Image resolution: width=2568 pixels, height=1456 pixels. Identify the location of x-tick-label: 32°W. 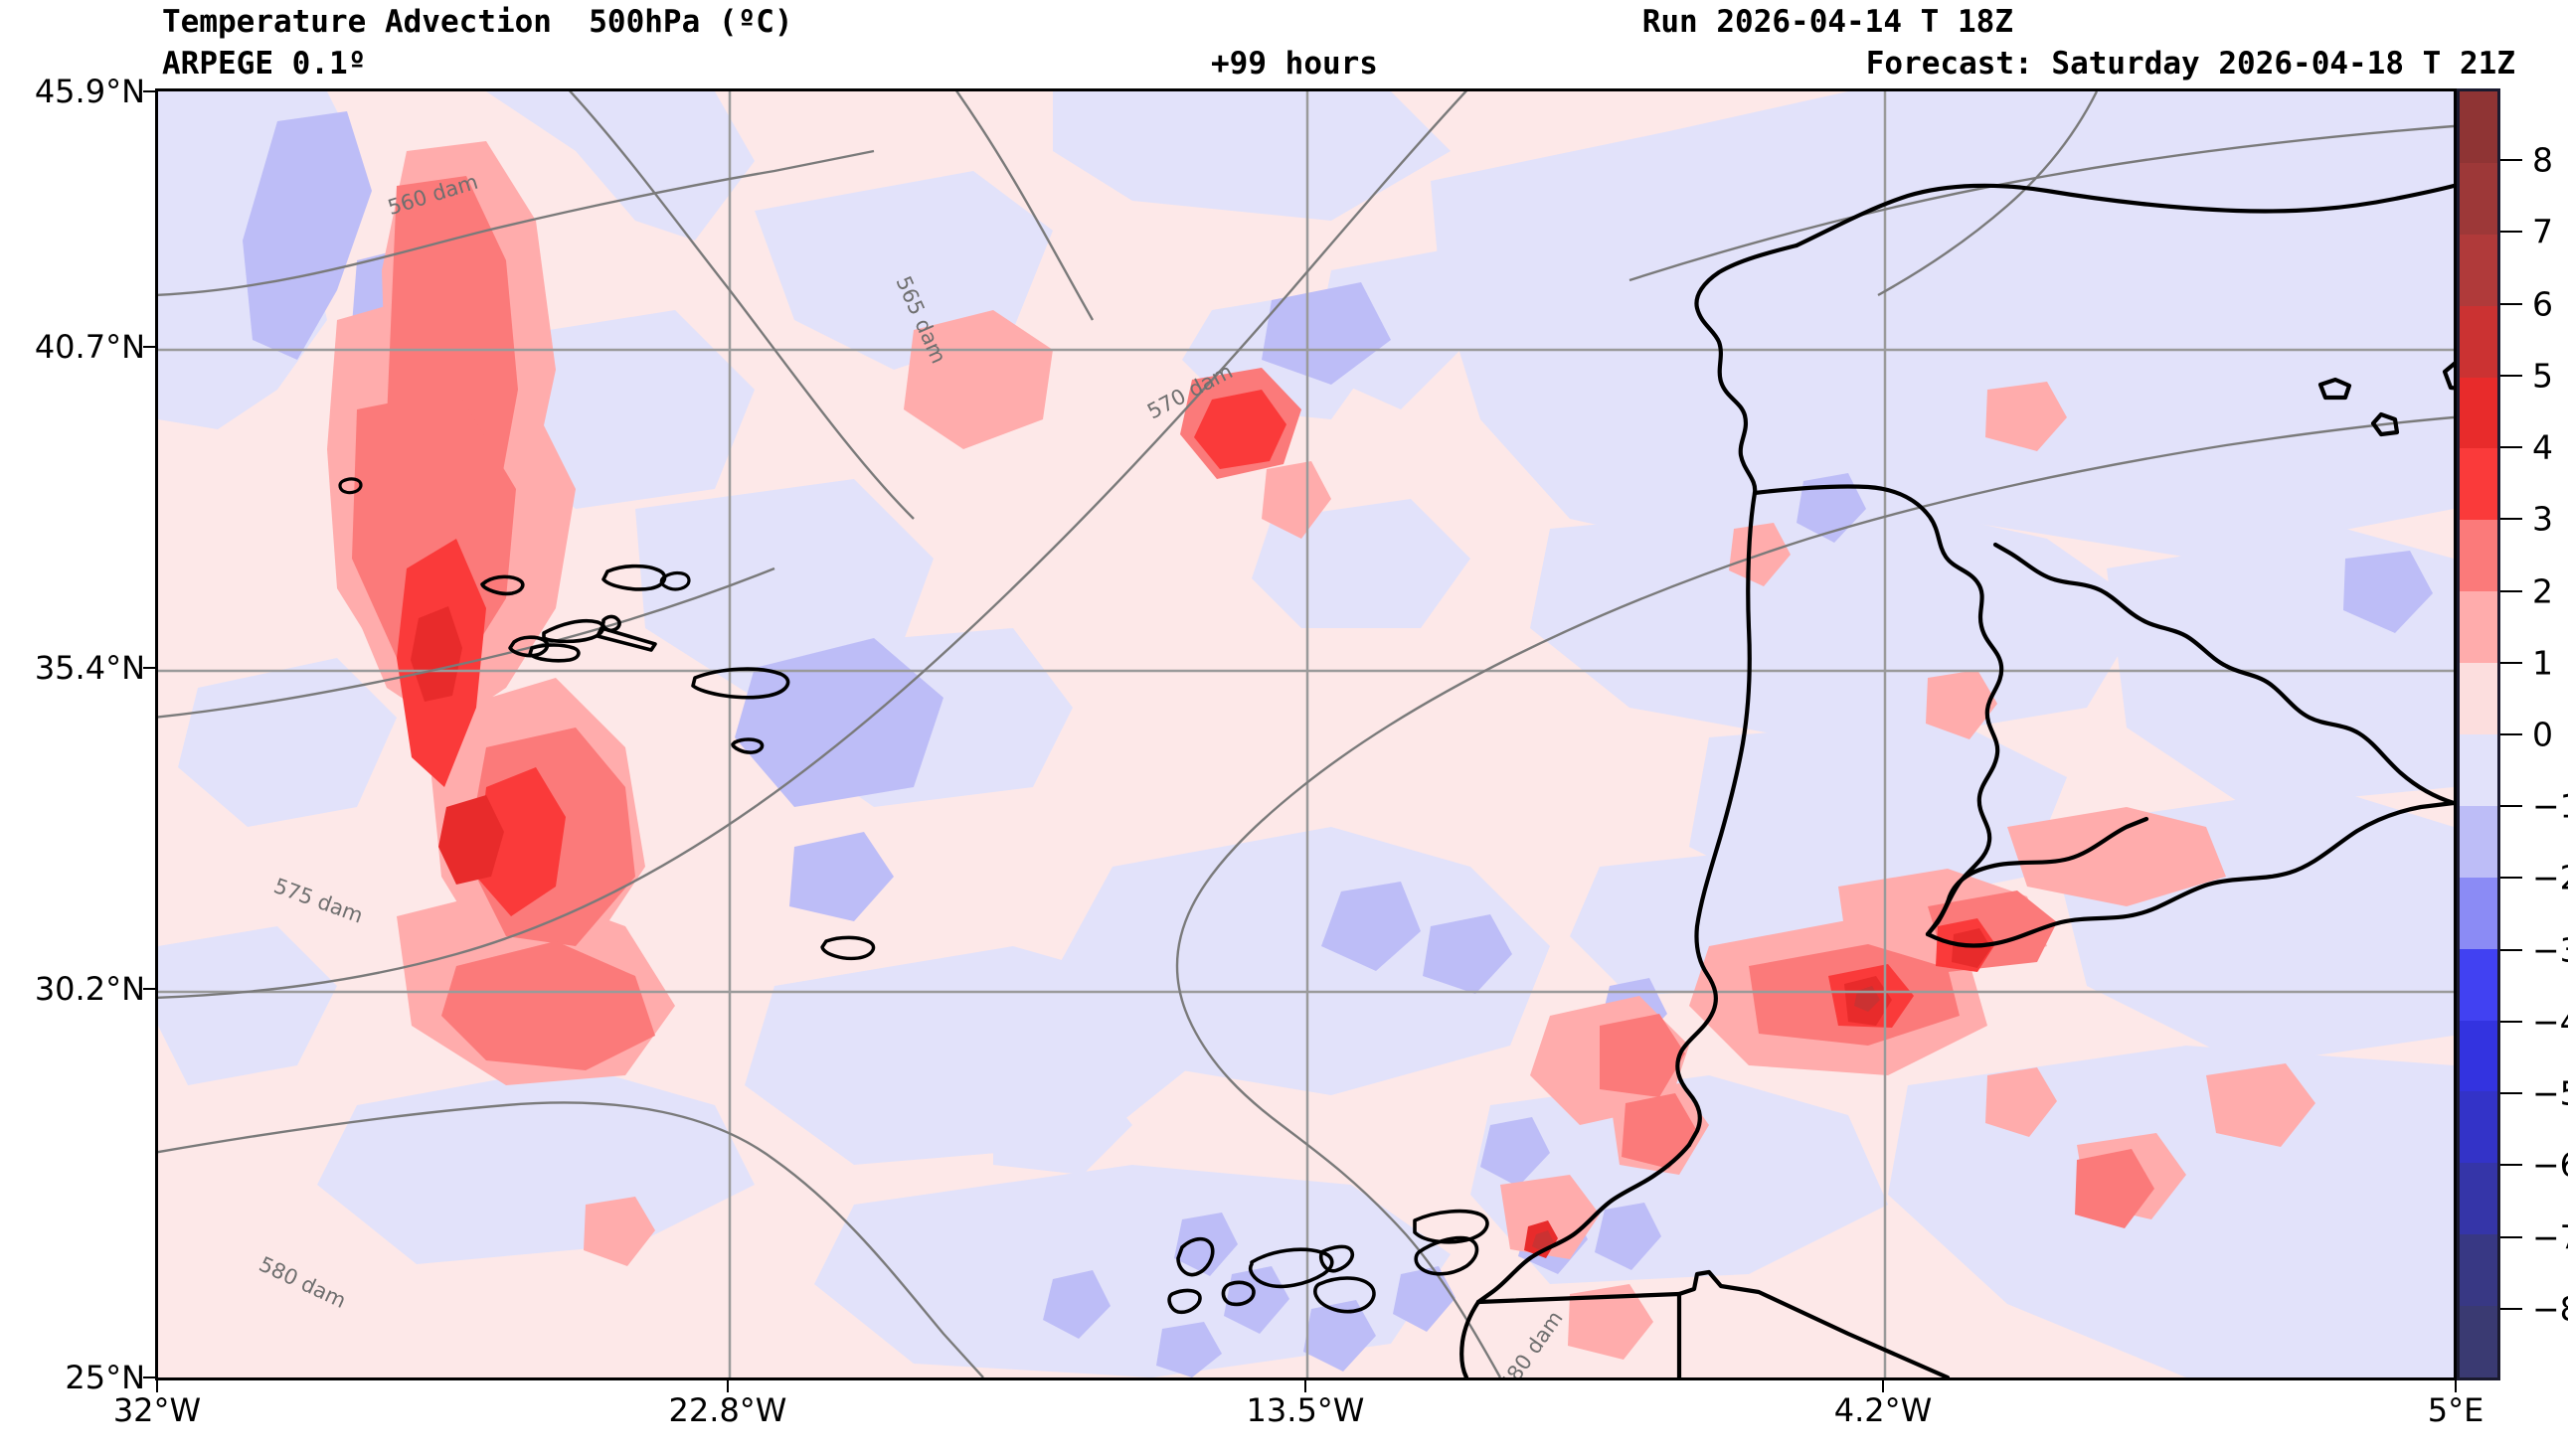
(157, 1410).